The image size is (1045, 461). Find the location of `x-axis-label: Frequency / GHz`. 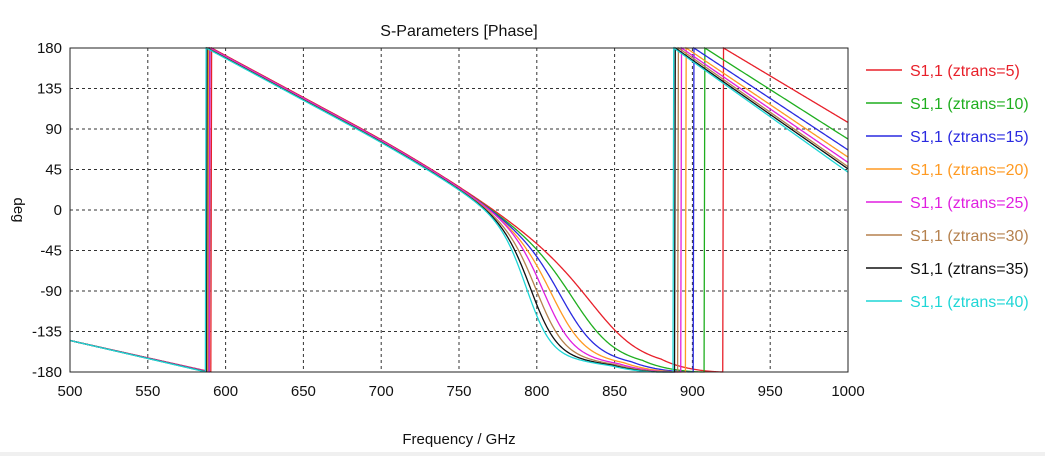

x-axis-label: Frequency / GHz is located at coordinates (458, 439).